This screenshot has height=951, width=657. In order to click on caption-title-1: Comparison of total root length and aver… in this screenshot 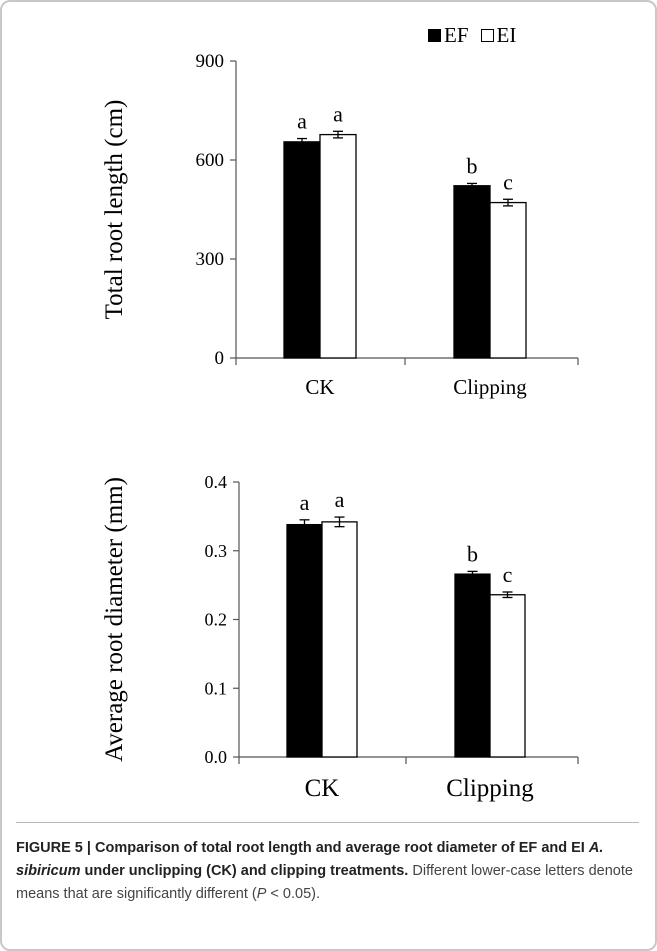, I will do `click(342, 848)`.